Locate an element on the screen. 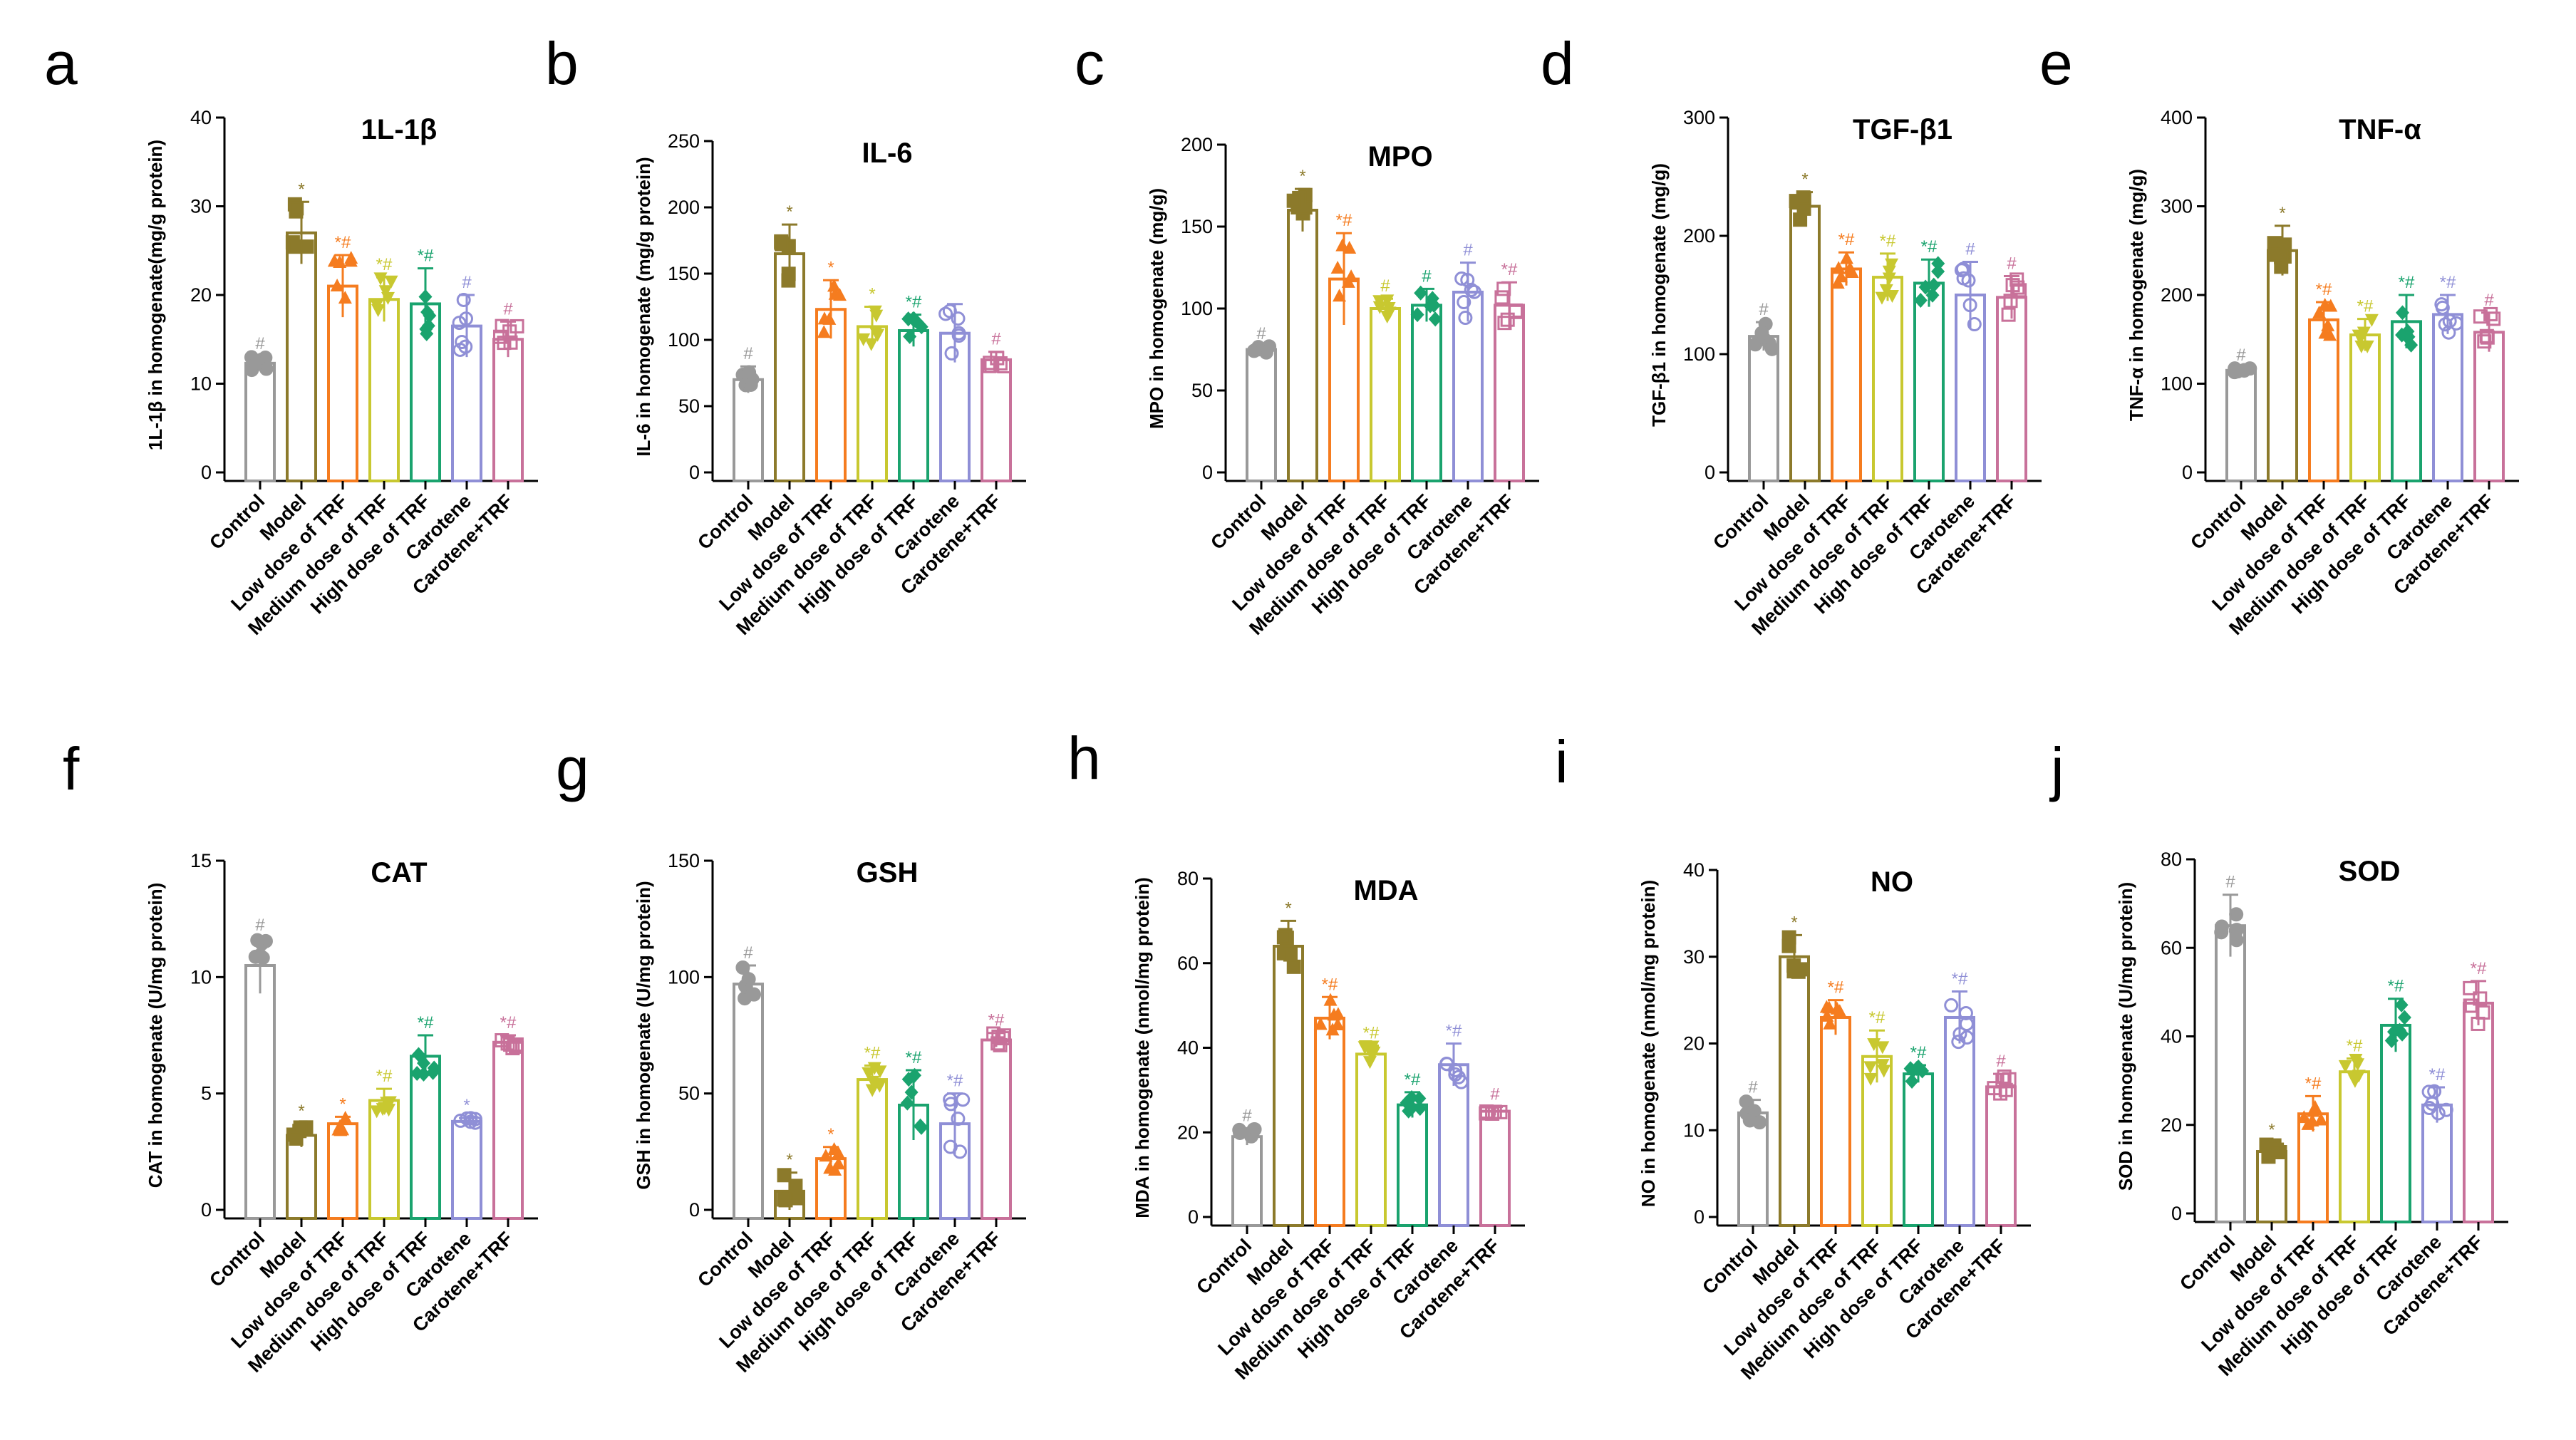  bar-high-dose-of-trf is located at coordinates (1929, 381).